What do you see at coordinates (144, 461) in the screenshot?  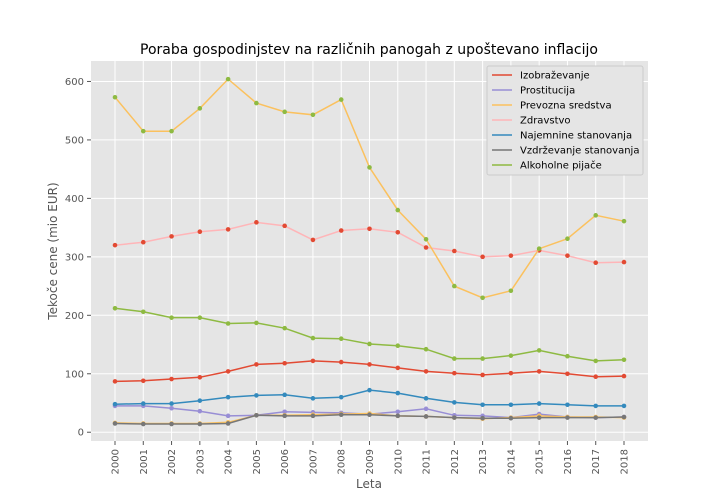 I see `x-tick-label: 2001` at bounding box center [144, 461].